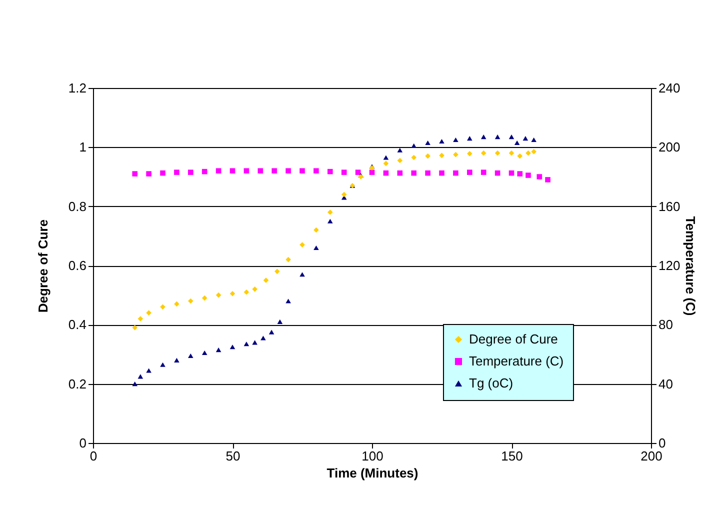  I want to click on y-axis-title: Degree of Cure, so click(42, 266).